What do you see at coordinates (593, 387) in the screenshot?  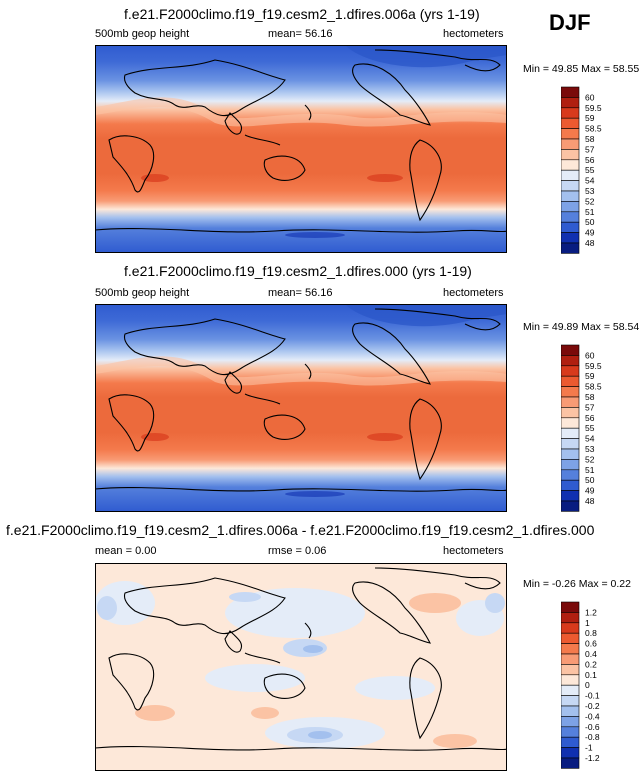 I see `panel-2-colorbar-label: 58.5` at bounding box center [593, 387].